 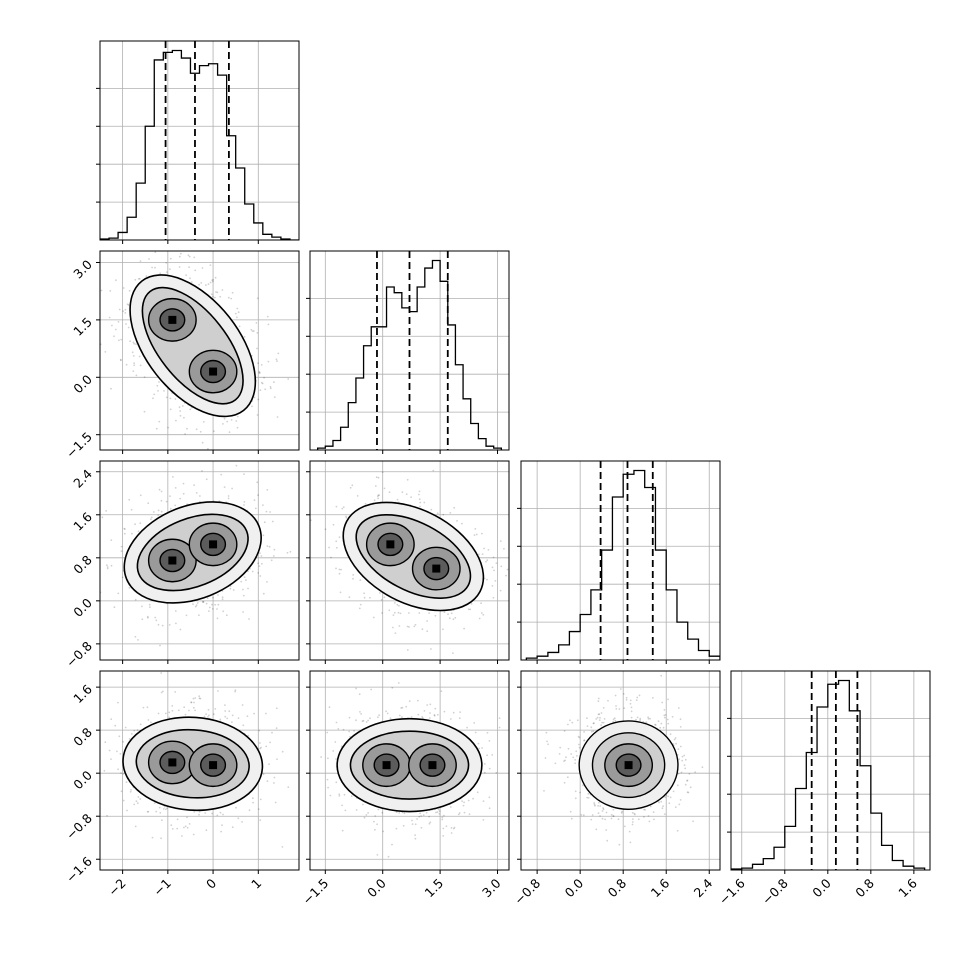 I want to click on ytick-label-1-0: −1.5, so click(x=79, y=445).